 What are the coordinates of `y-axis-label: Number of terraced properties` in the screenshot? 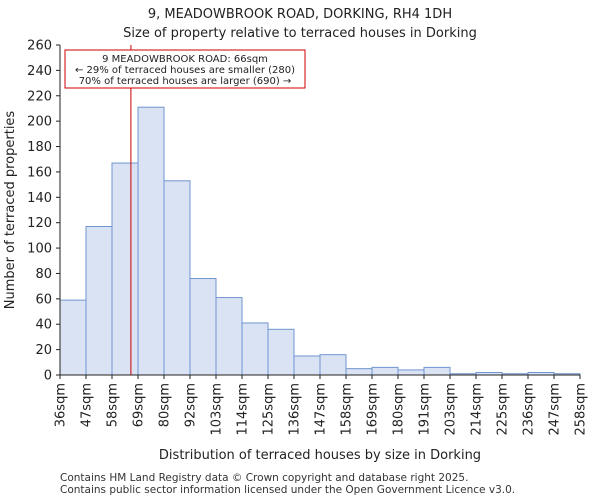 It's located at (10, 210).